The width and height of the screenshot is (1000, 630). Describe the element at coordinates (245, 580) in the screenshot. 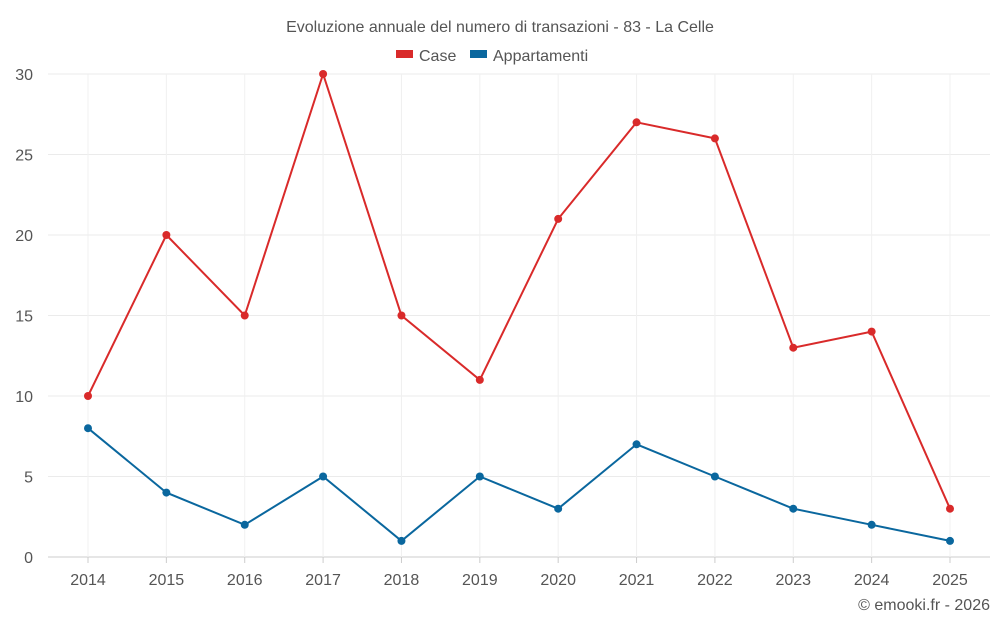

I see `x-tick-label: 2016` at that location.